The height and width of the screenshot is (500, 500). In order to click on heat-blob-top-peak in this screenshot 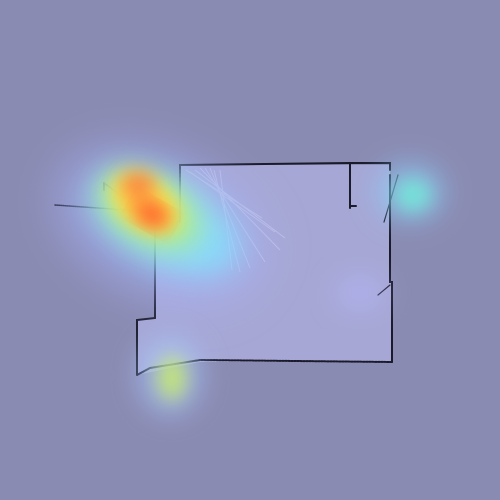, I will do `click(138, 185)`.